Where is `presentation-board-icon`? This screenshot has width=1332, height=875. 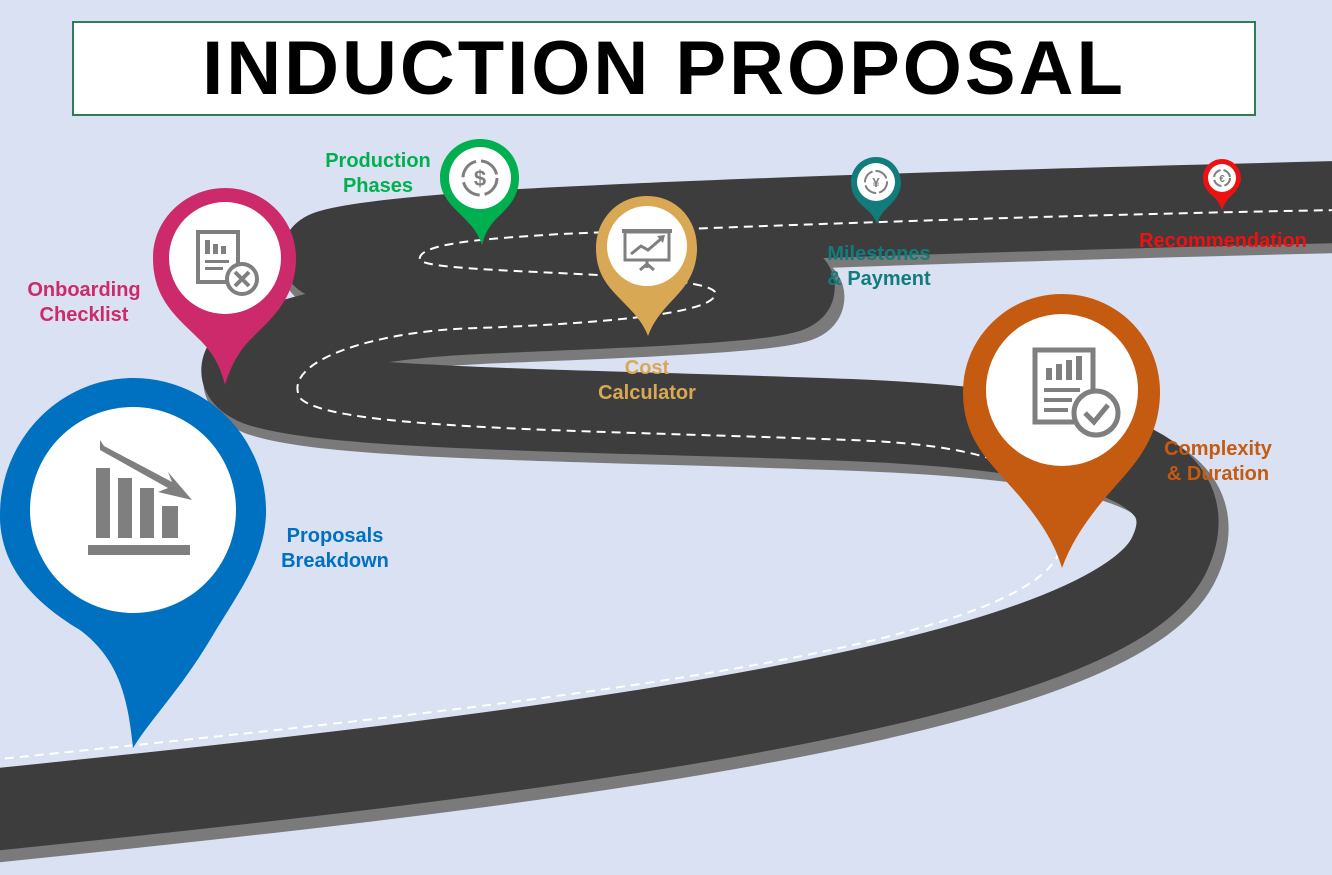 presentation-board-icon is located at coordinates (647, 250).